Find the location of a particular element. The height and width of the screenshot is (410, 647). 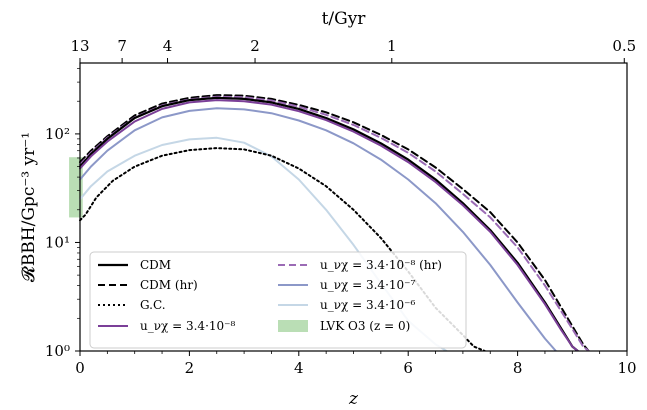

y-tick-label: 10⁰ is located at coordinates (57, 351).